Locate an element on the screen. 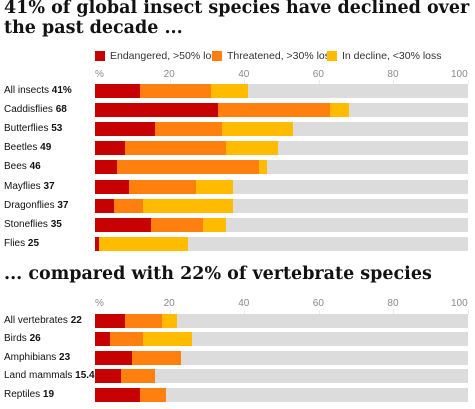 The image size is (475, 409). bar-segment-all-insects-in-decline is located at coordinates (229, 91).